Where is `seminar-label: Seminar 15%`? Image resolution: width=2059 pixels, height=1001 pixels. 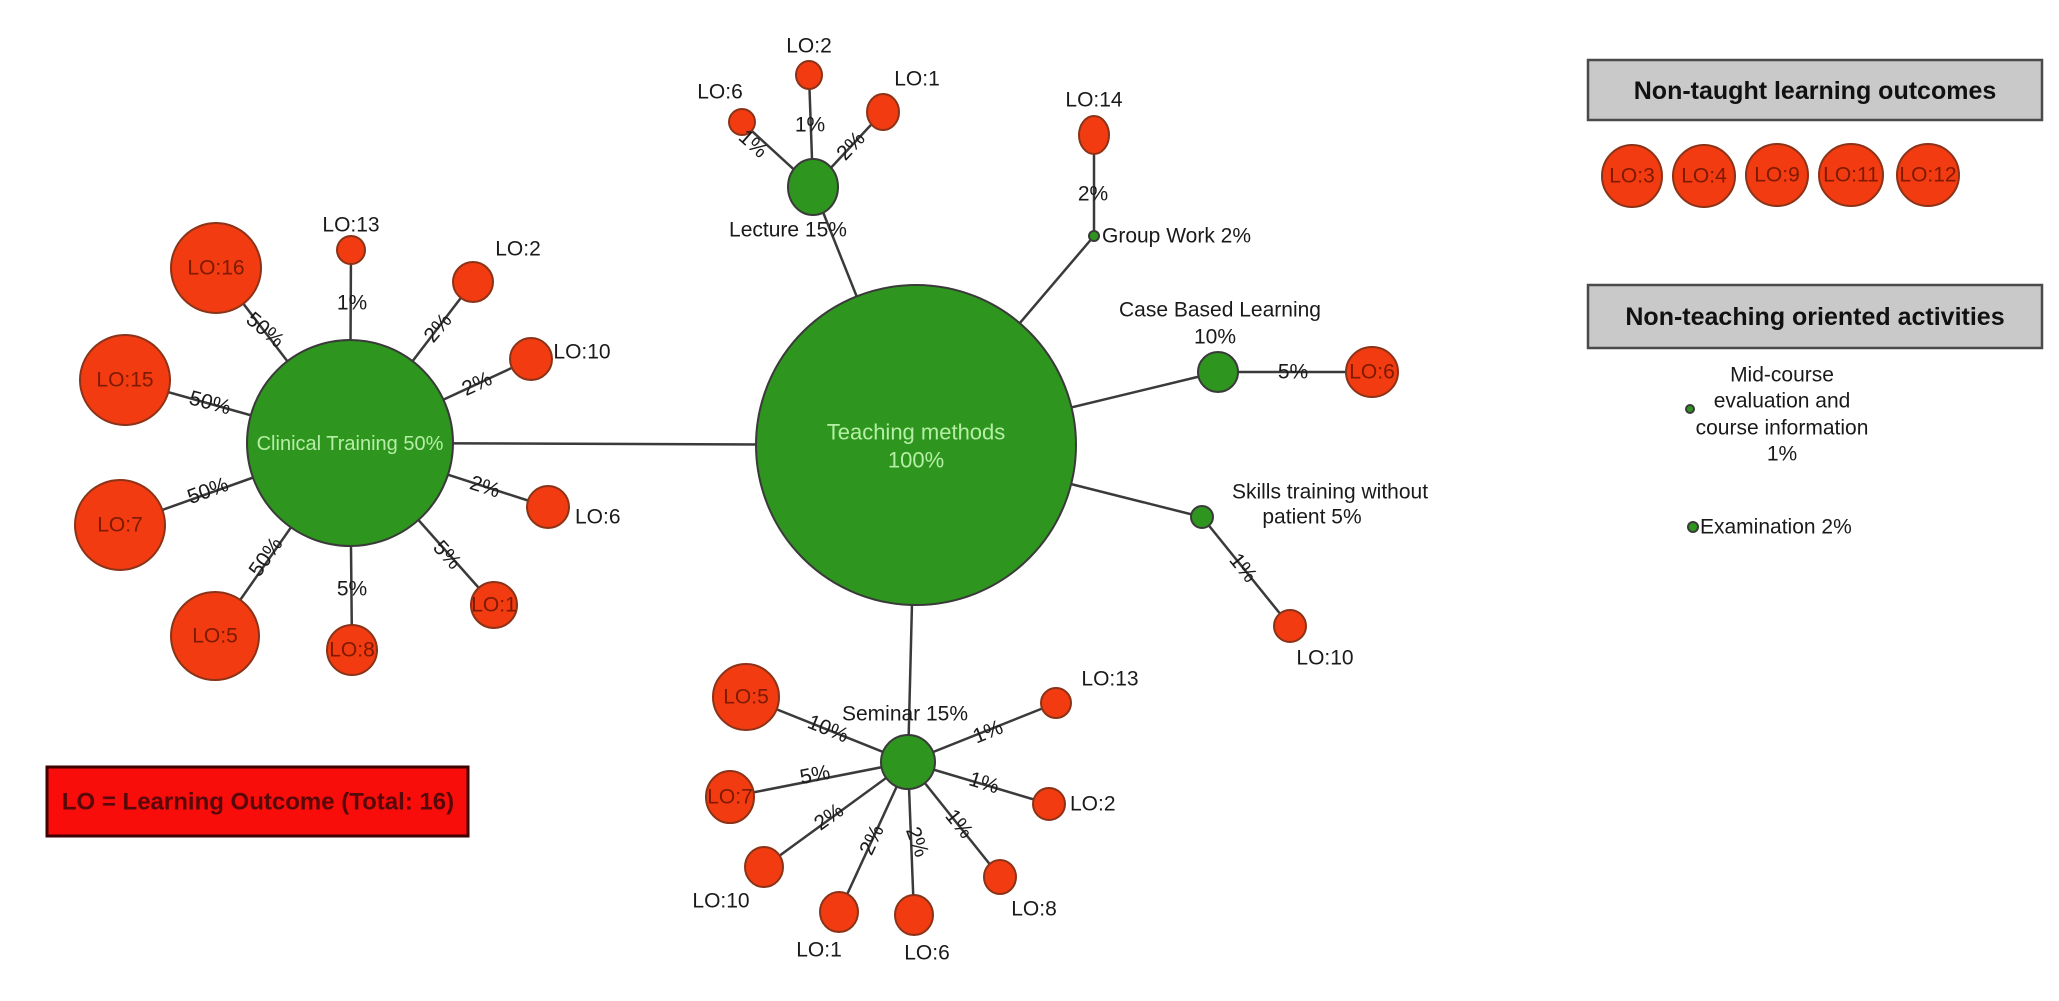 seminar-label: Seminar 15% is located at coordinates (905, 714).